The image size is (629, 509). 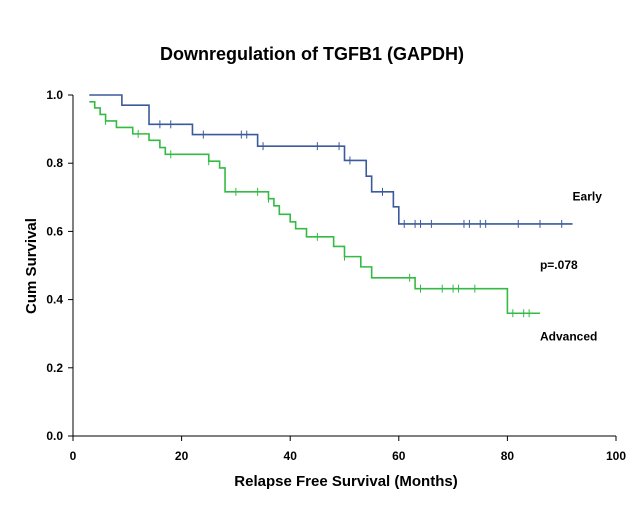 I want to click on x-tick-label: 60, so click(x=399, y=456).